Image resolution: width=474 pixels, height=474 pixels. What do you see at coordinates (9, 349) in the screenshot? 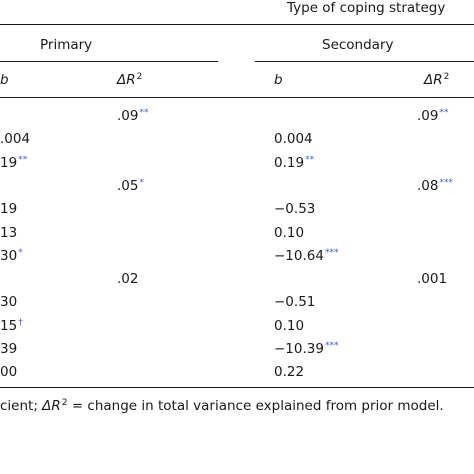
I see `primary-b-cell: 39` at bounding box center [9, 349].